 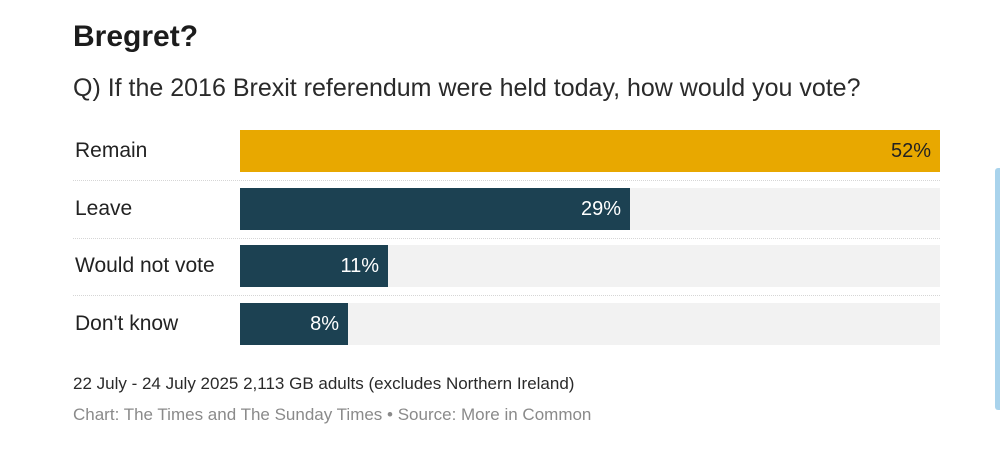 What do you see at coordinates (324, 324) in the screenshot?
I see `value-label: 8%` at bounding box center [324, 324].